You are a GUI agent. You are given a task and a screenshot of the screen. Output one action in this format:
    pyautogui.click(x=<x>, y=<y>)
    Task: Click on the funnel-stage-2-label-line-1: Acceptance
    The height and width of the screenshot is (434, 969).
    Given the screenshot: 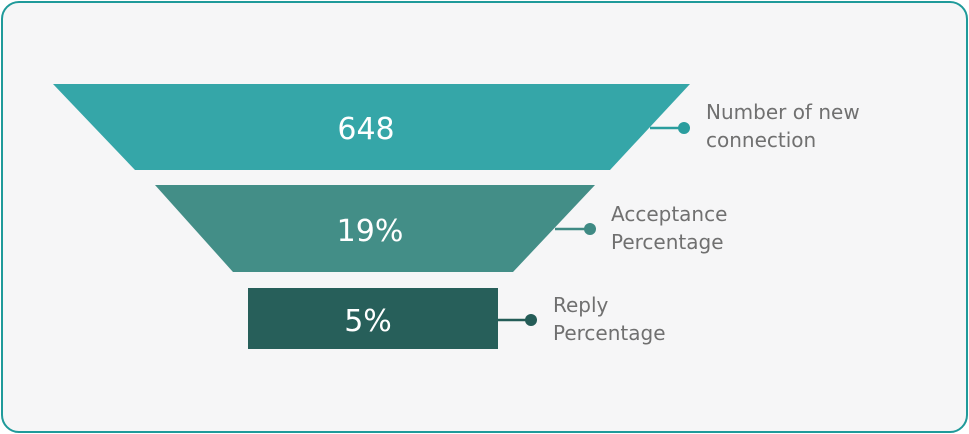 What is the action you would take?
    pyautogui.click(x=669, y=214)
    